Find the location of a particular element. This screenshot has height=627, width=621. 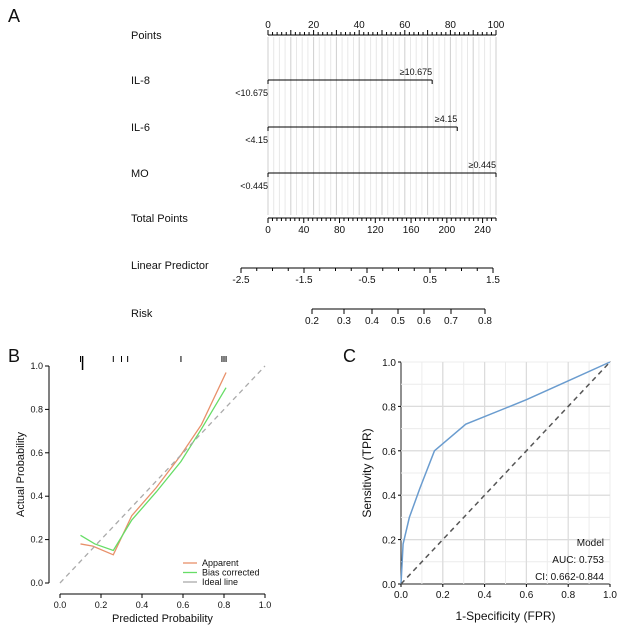

risk-tick-label: 0.6 is located at coordinates (424, 321).